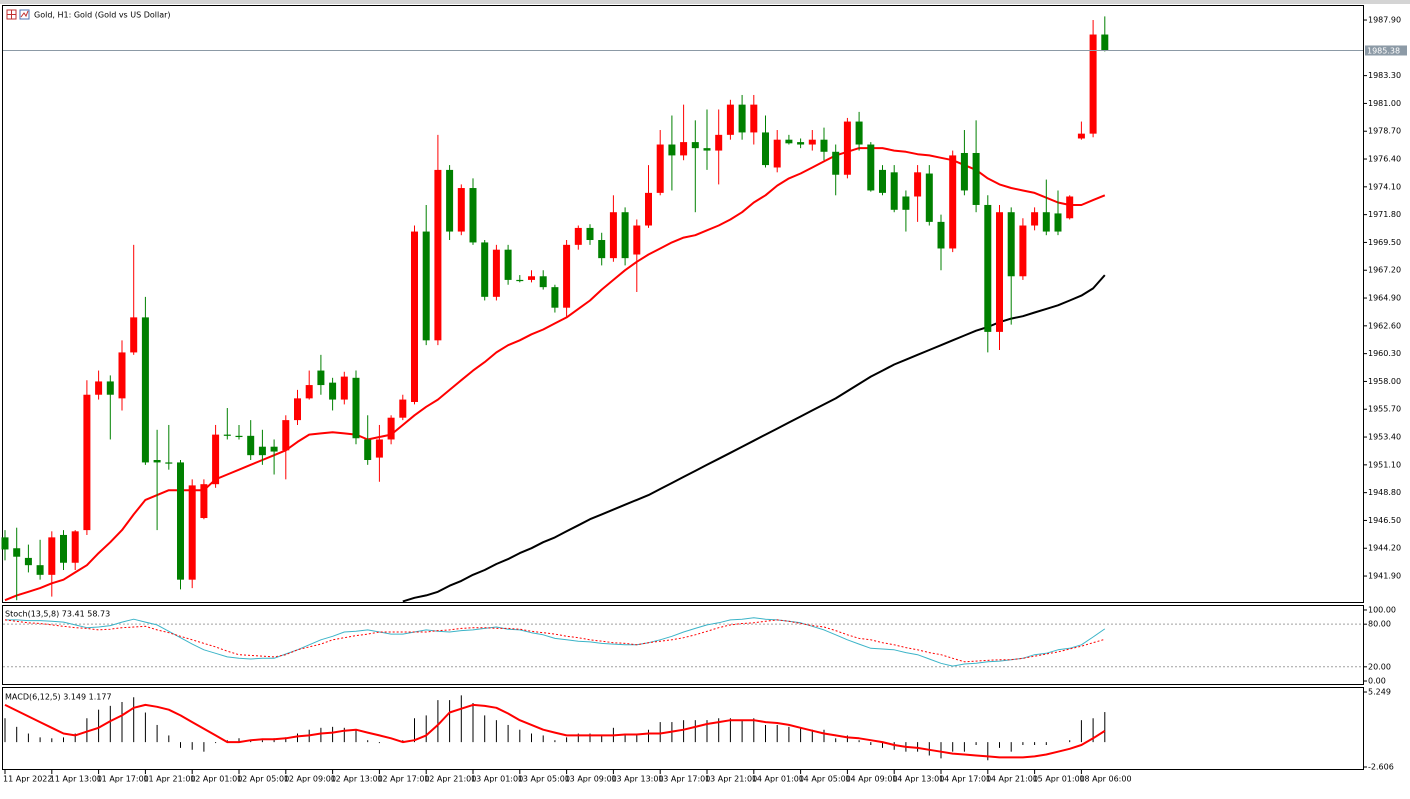 This screenshot has width=1410, height=799. What do you see at coordinates (1379, 666) in the screenshot?
I see `y-tick-label: 20.00` at bounding box center [1379, 666].